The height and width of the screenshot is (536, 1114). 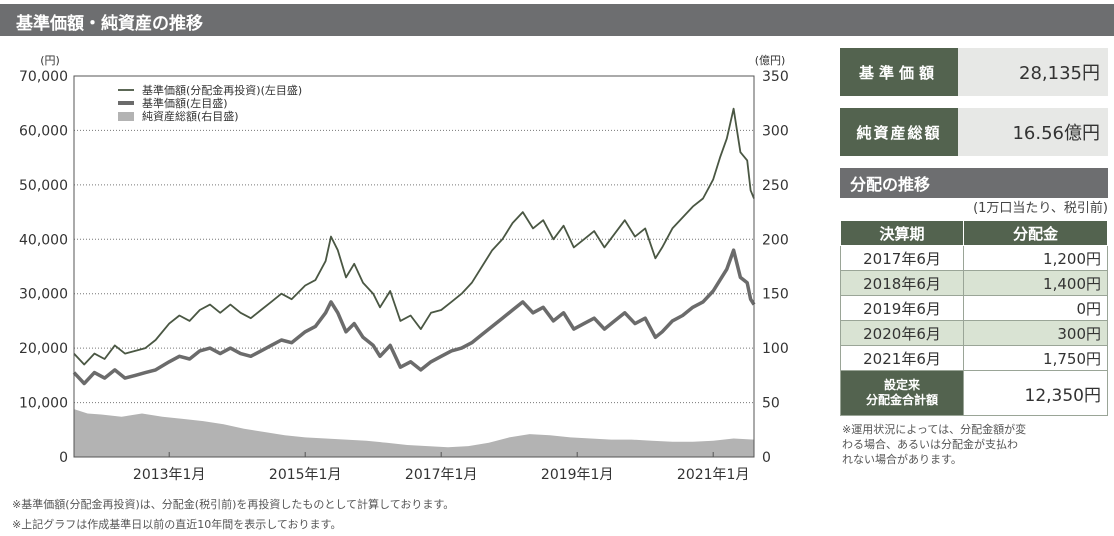 What do you see at coordinates (43, 186) in the screenshot?
I see `left-tick-label: 50,000` at bounding box center [43, 186].